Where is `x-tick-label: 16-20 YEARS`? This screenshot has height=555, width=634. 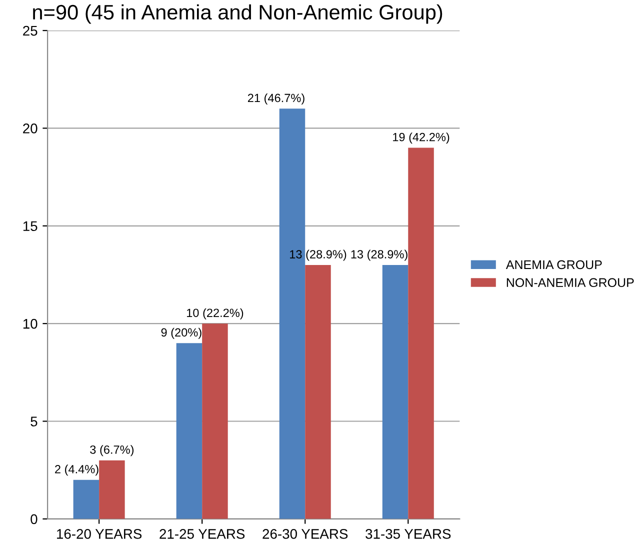
x-tick-label: 16-20 YEARS is located at coordinates (99, 534).